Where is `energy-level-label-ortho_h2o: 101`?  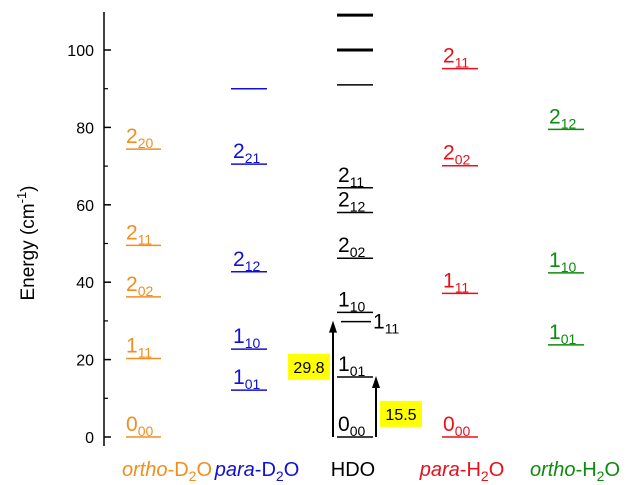
energy-level-label-ortho_h2o: 101 is located at coordinates (562, 334).